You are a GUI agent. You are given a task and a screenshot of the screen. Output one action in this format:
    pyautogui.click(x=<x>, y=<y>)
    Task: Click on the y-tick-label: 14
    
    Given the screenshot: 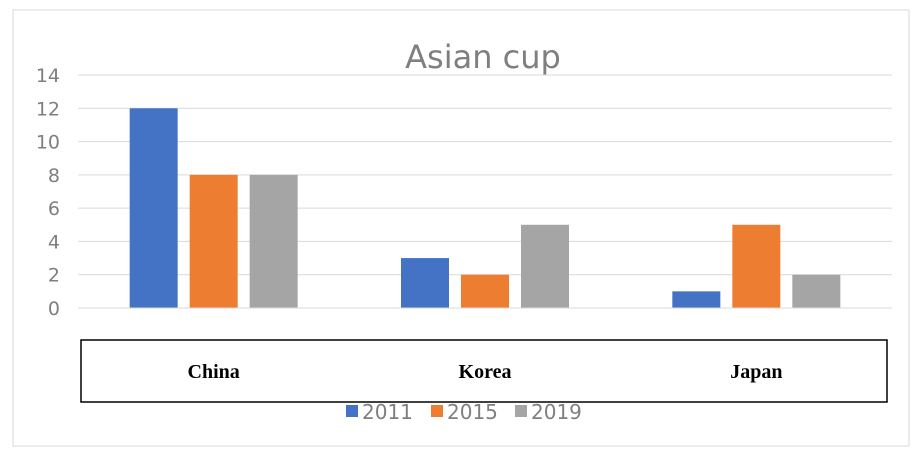 What is the action you would take?
    pyautogui.click(x=48, y=76)
    